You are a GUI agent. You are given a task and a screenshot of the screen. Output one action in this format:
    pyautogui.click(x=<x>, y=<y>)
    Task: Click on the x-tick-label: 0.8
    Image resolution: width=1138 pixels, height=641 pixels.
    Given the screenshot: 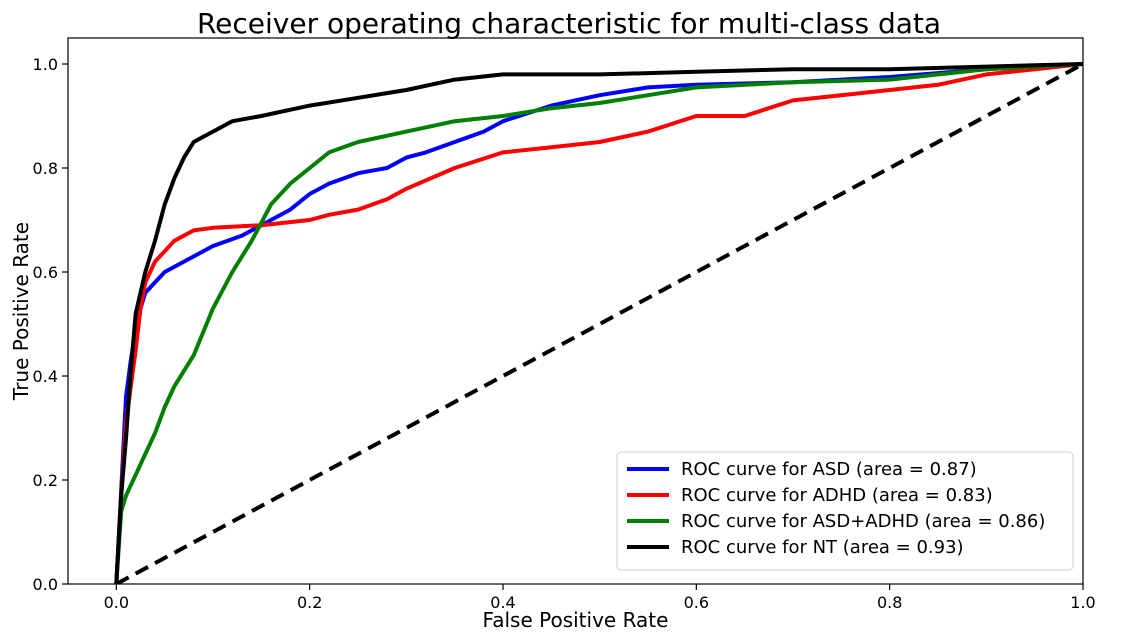 What is the action you would take?
    pyautogui.click(x=889, y=602)
    